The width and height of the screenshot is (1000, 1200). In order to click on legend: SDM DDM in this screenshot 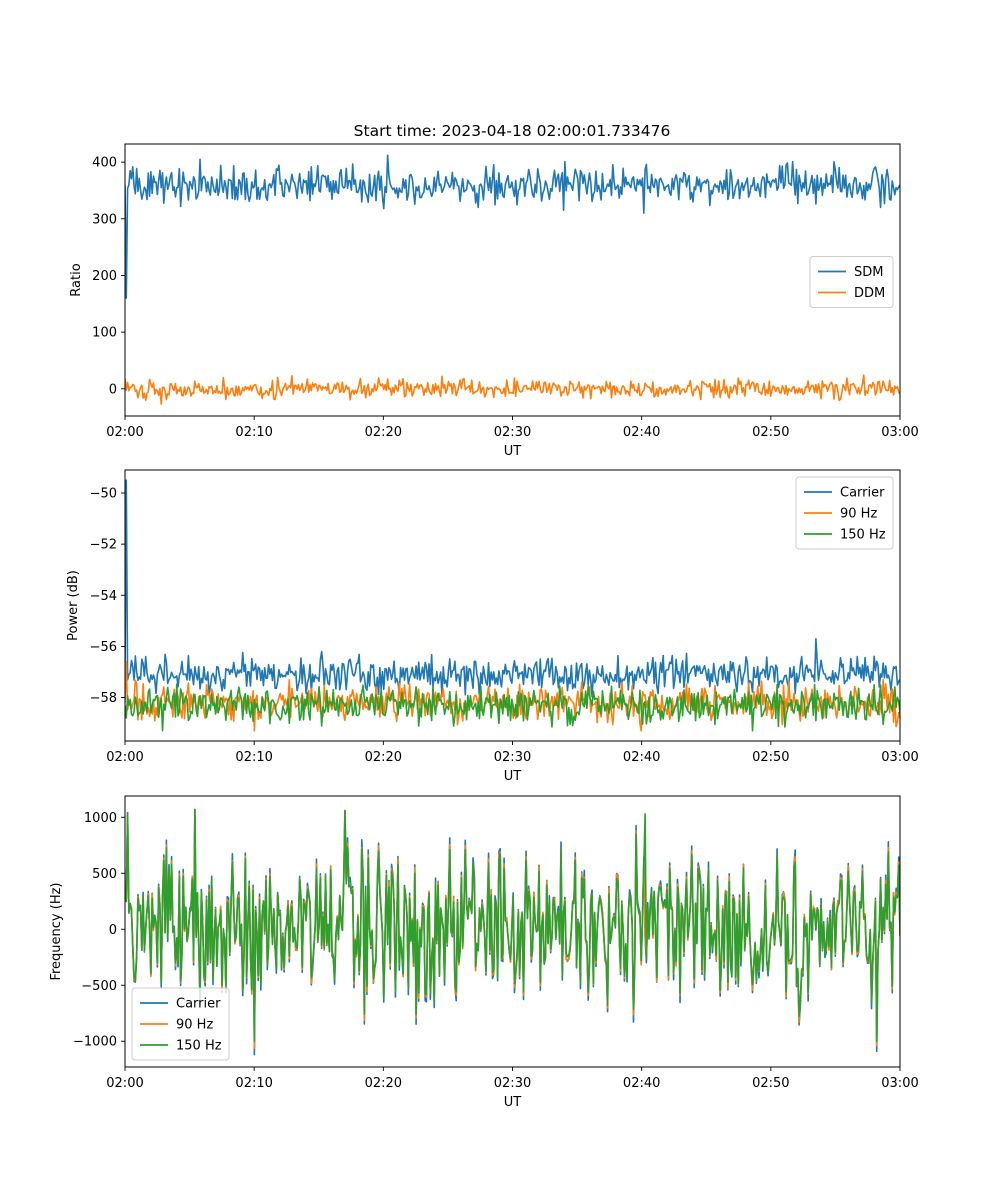, I will do `click(851, 282)`.